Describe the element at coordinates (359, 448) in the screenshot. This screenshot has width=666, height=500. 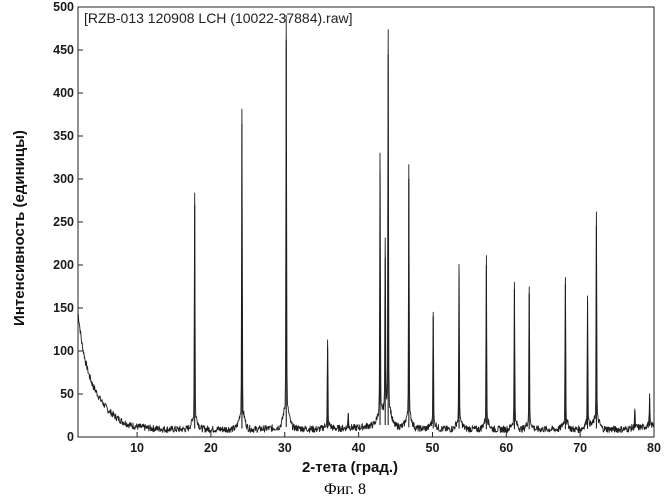
I see `x-tick-label: 40` at that location.